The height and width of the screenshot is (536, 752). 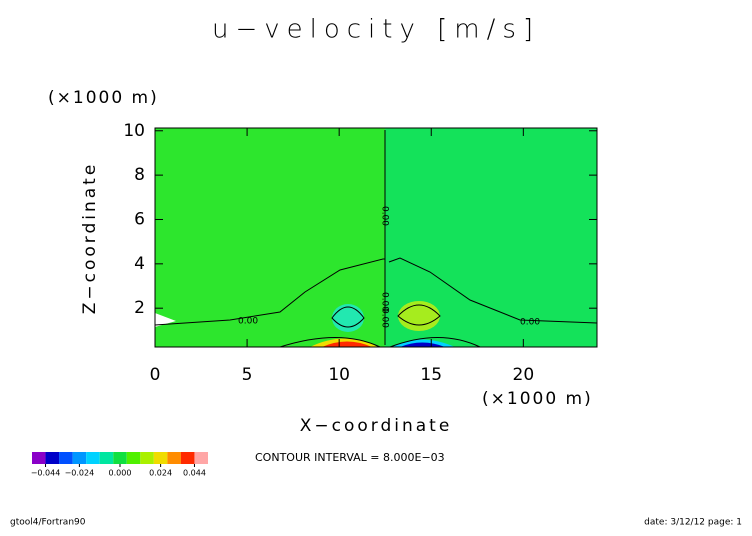 I want to click on y-axis-label: Z−coordinate, so click(x=90, y=238).